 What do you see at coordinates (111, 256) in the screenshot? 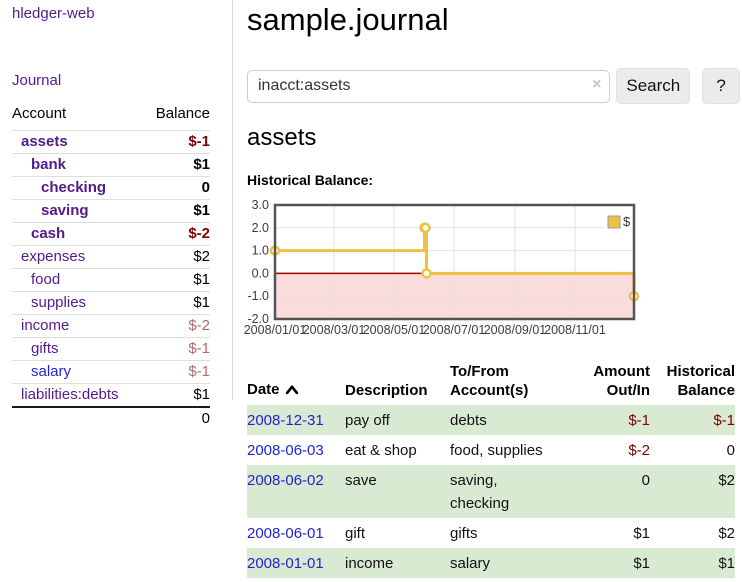
I see `sidebar-account-row: expenses $2` at bounding box center [111, 256].